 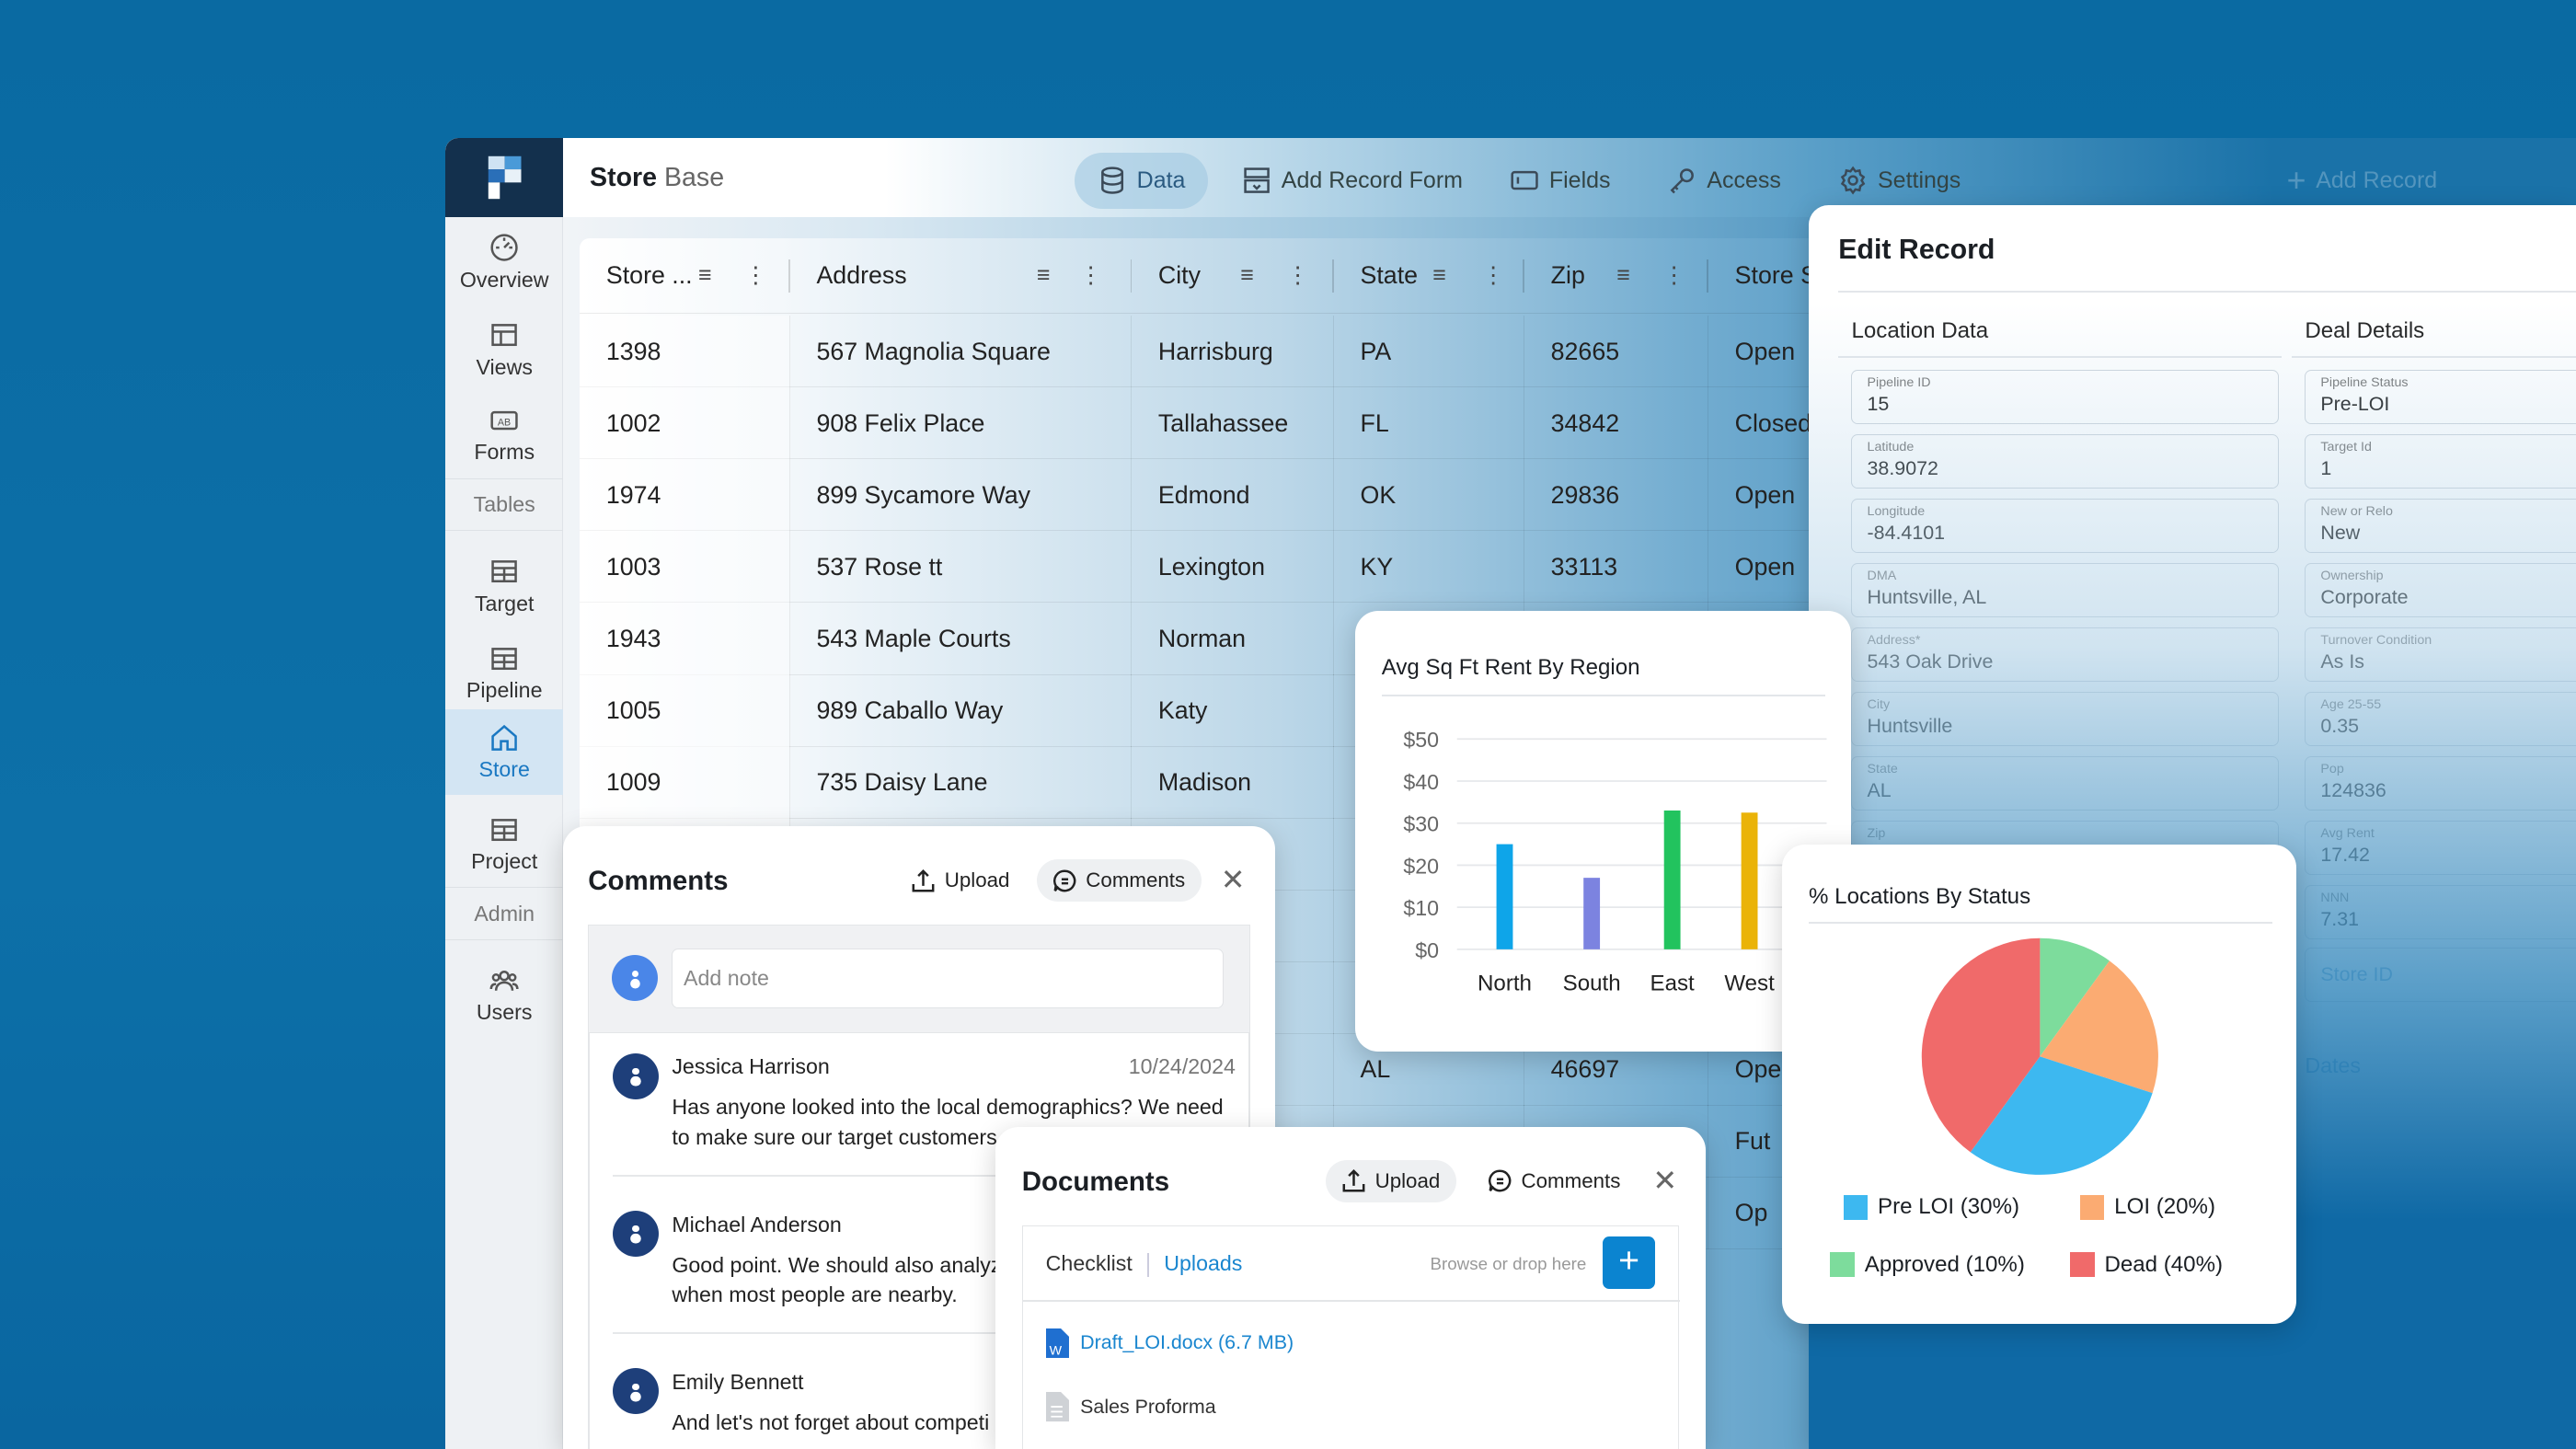 I want to click on edit-record-title: Edit Record, so click(x=1916, y=251).